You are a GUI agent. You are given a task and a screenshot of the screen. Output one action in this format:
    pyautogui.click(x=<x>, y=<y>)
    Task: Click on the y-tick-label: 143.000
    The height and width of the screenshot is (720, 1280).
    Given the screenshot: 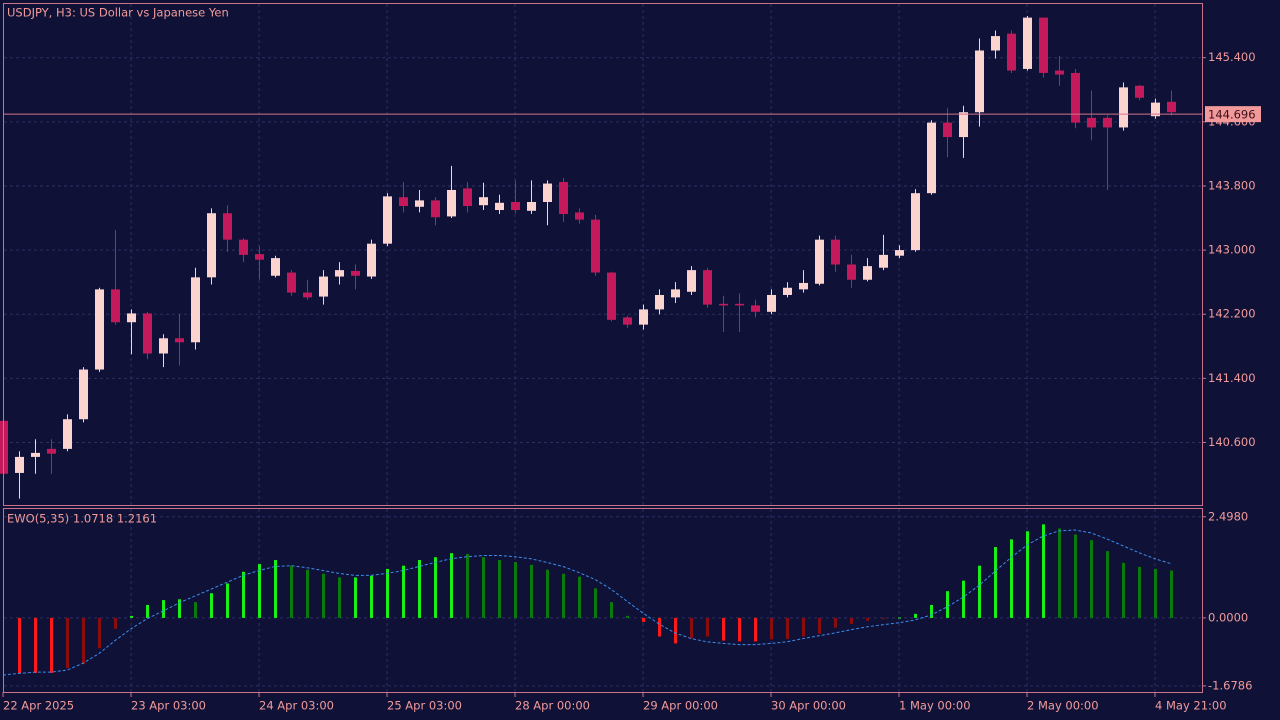 What is the action you would take?
    pyautogui.click(x=1232, y=250)
    